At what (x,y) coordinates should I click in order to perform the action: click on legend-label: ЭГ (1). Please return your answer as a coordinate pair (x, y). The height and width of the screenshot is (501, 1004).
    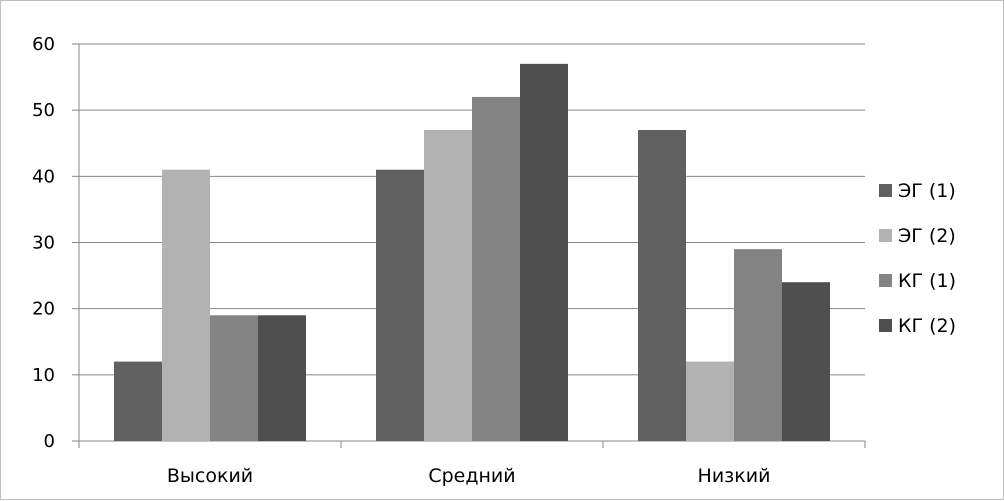
    Looking at the image, I should click on (927, 191).